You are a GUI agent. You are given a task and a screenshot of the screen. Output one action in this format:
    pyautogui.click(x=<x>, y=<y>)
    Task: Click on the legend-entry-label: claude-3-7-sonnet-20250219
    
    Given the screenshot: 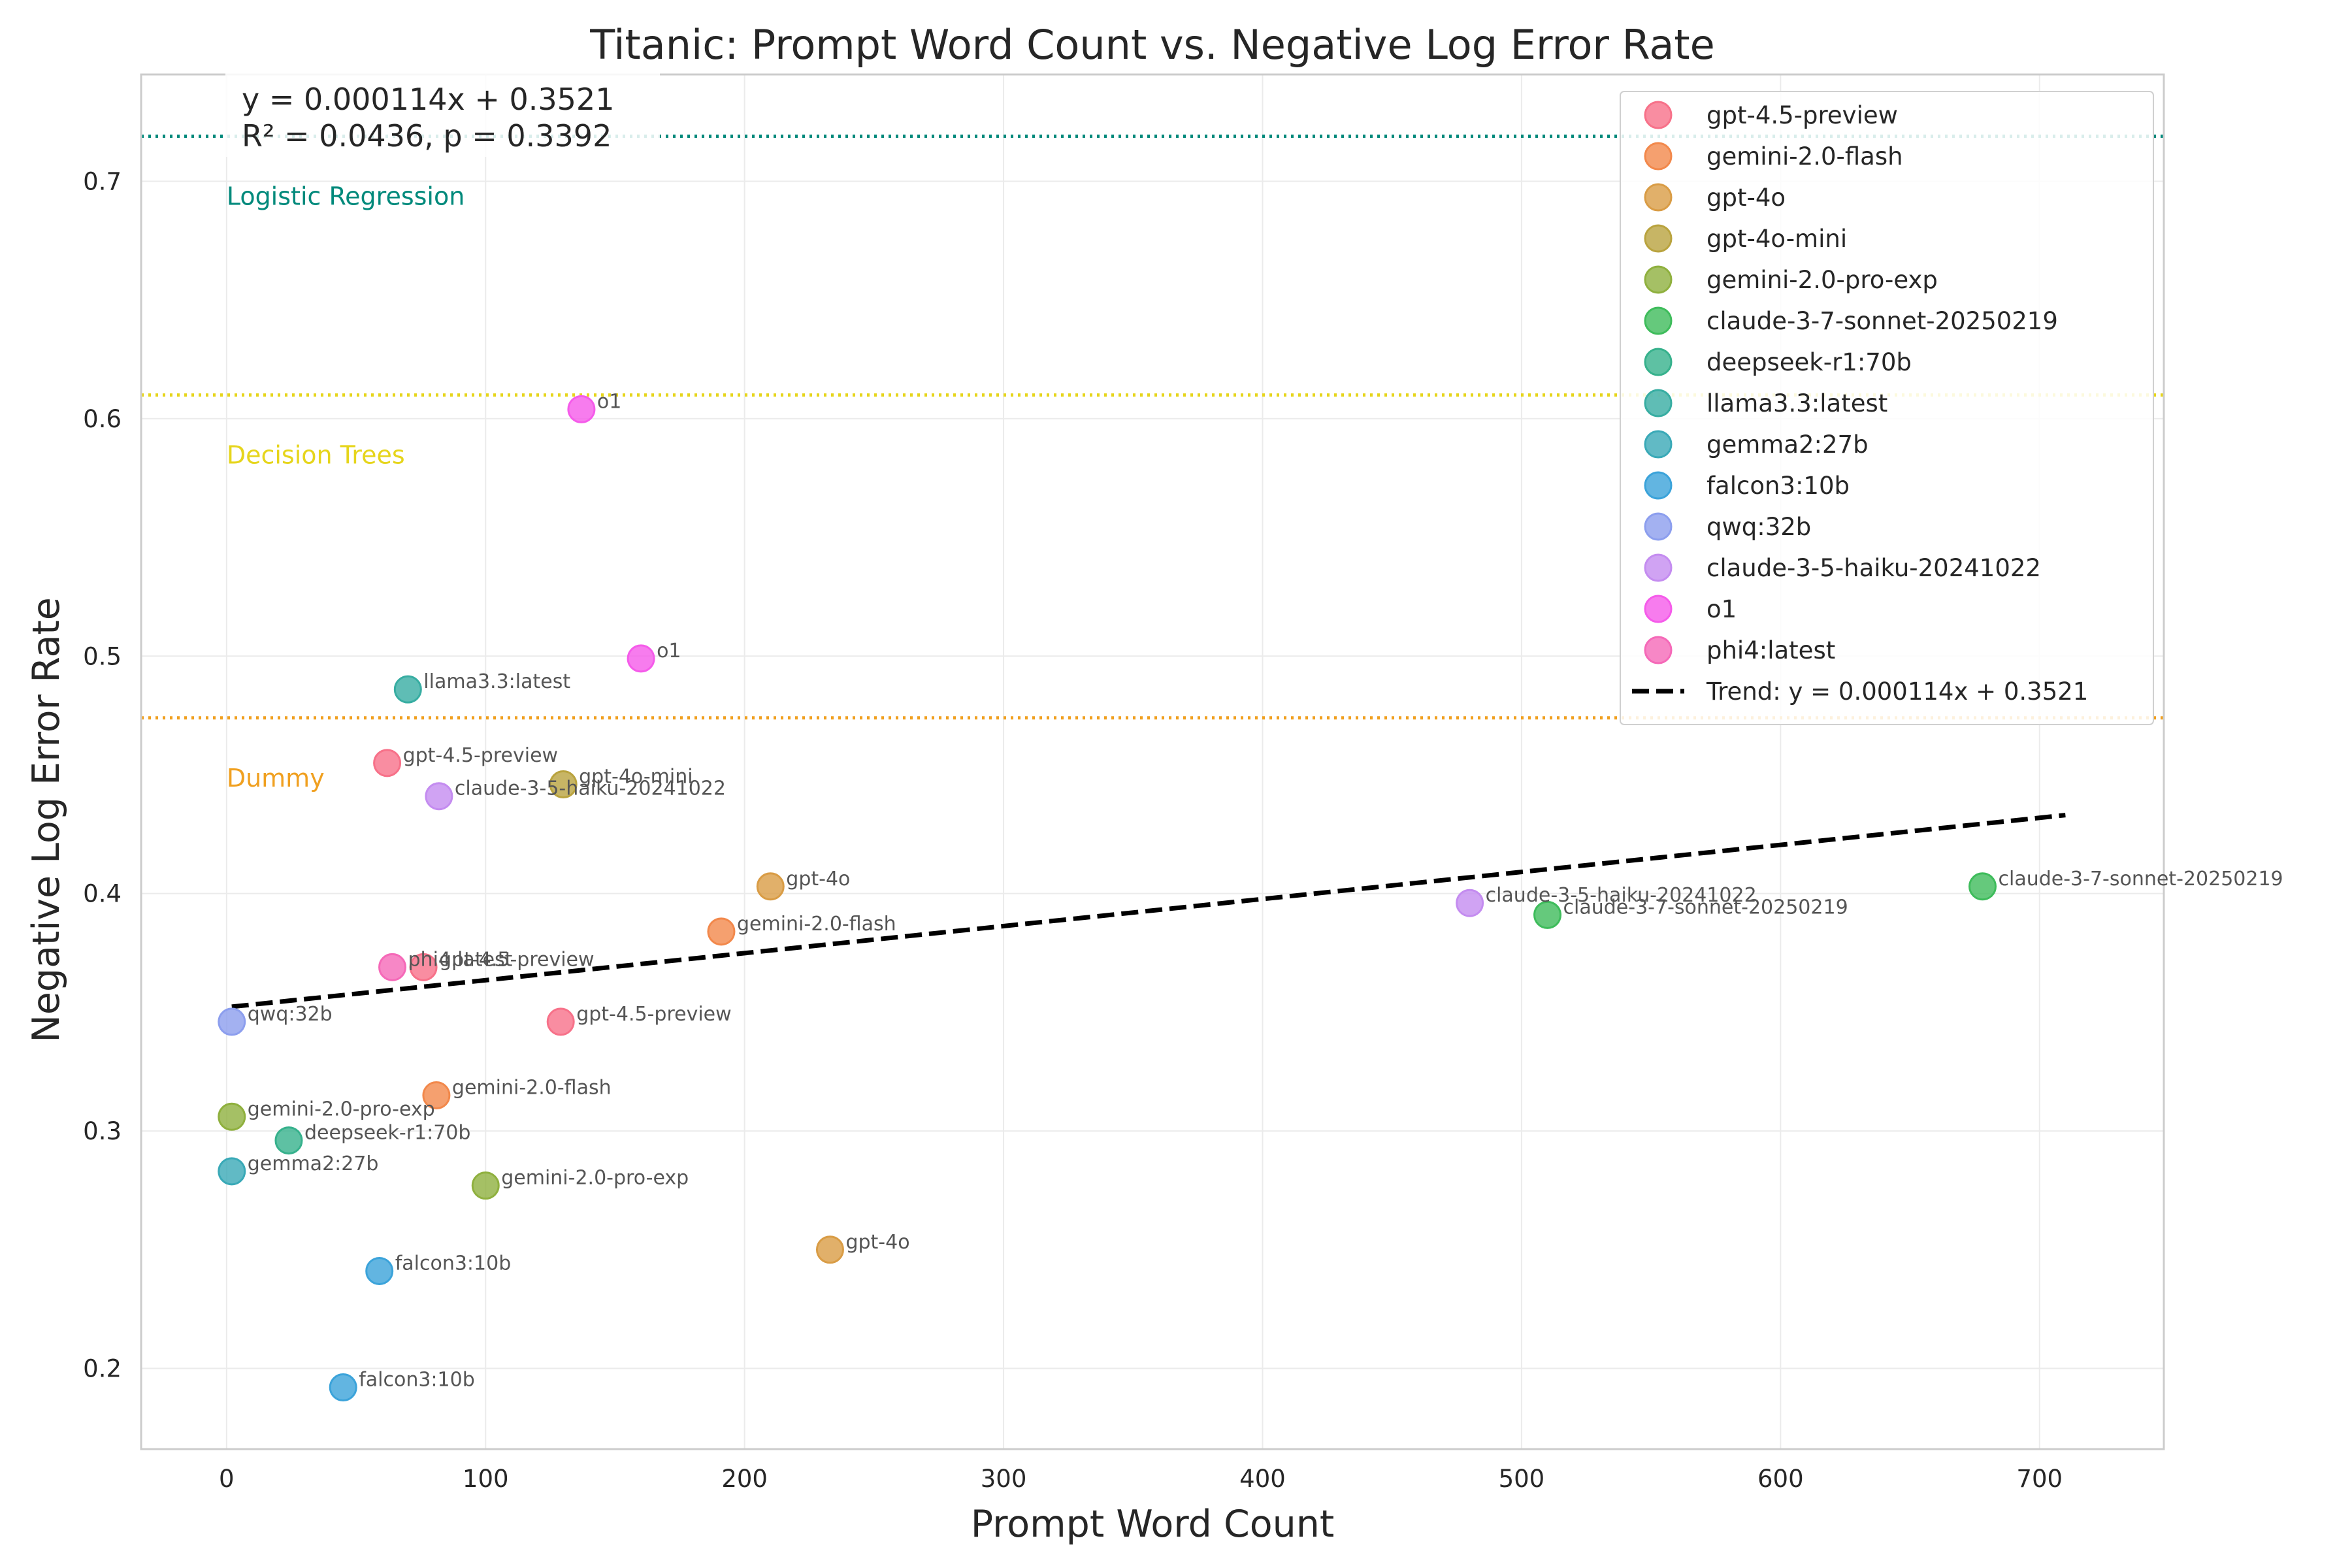 What is the action you would take?
    pyautogui.click(x=1882, y=321)
    